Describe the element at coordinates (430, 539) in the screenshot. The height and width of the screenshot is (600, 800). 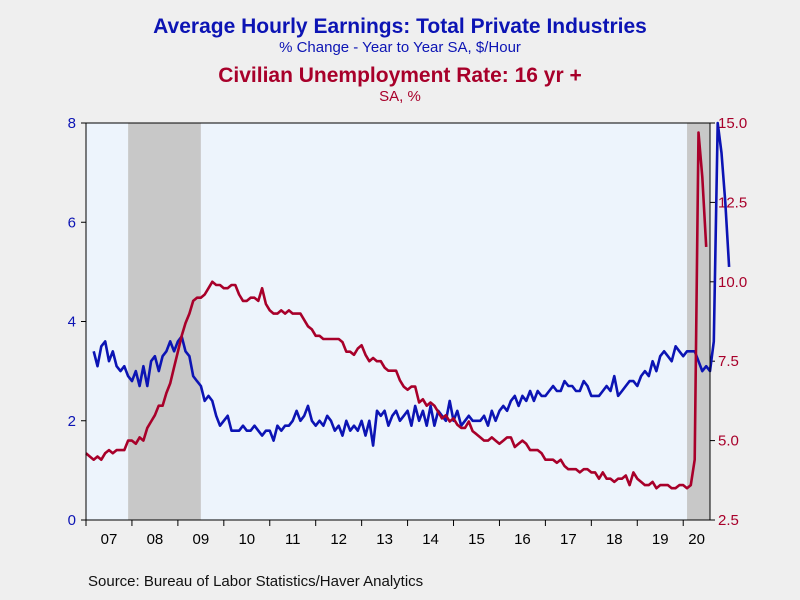
I see `x-tick-label: 14` at that location.